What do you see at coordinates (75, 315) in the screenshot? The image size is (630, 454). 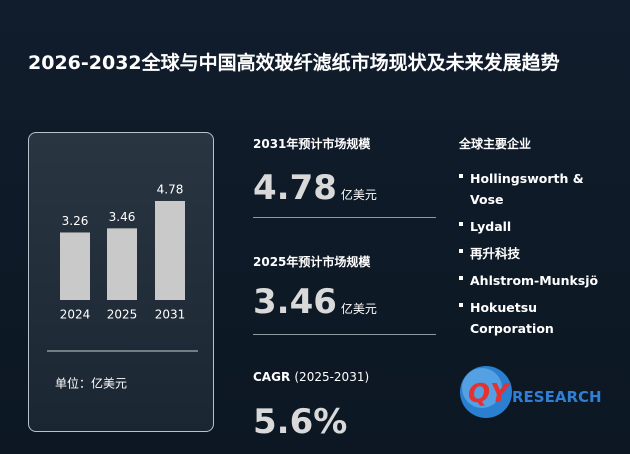 I see `x-tick-label: 2024` at bounding box center [75, 315].